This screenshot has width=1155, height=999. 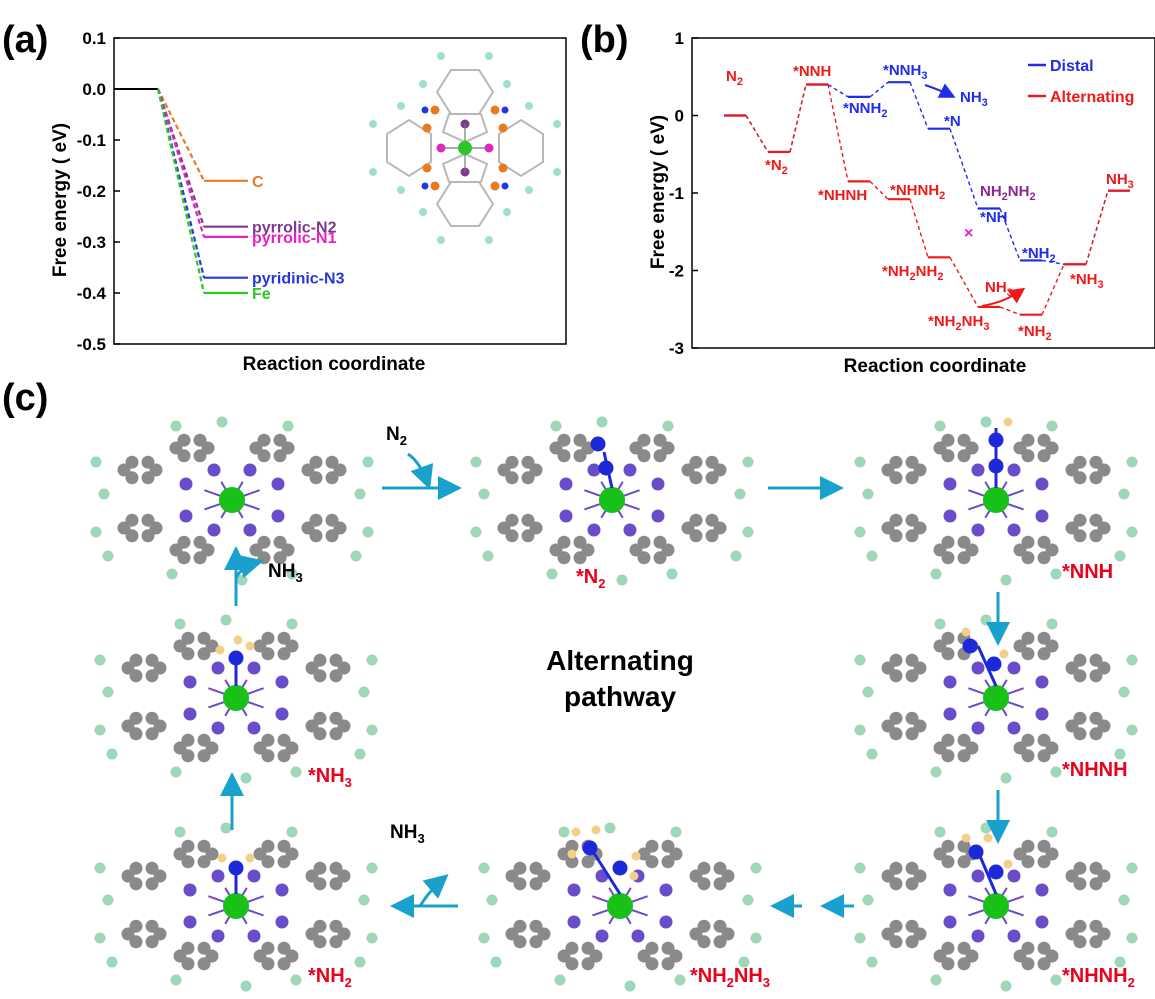 I want to click on panel-a-x-axis-title: Reaction coordinate, so click(x=334, y=364).